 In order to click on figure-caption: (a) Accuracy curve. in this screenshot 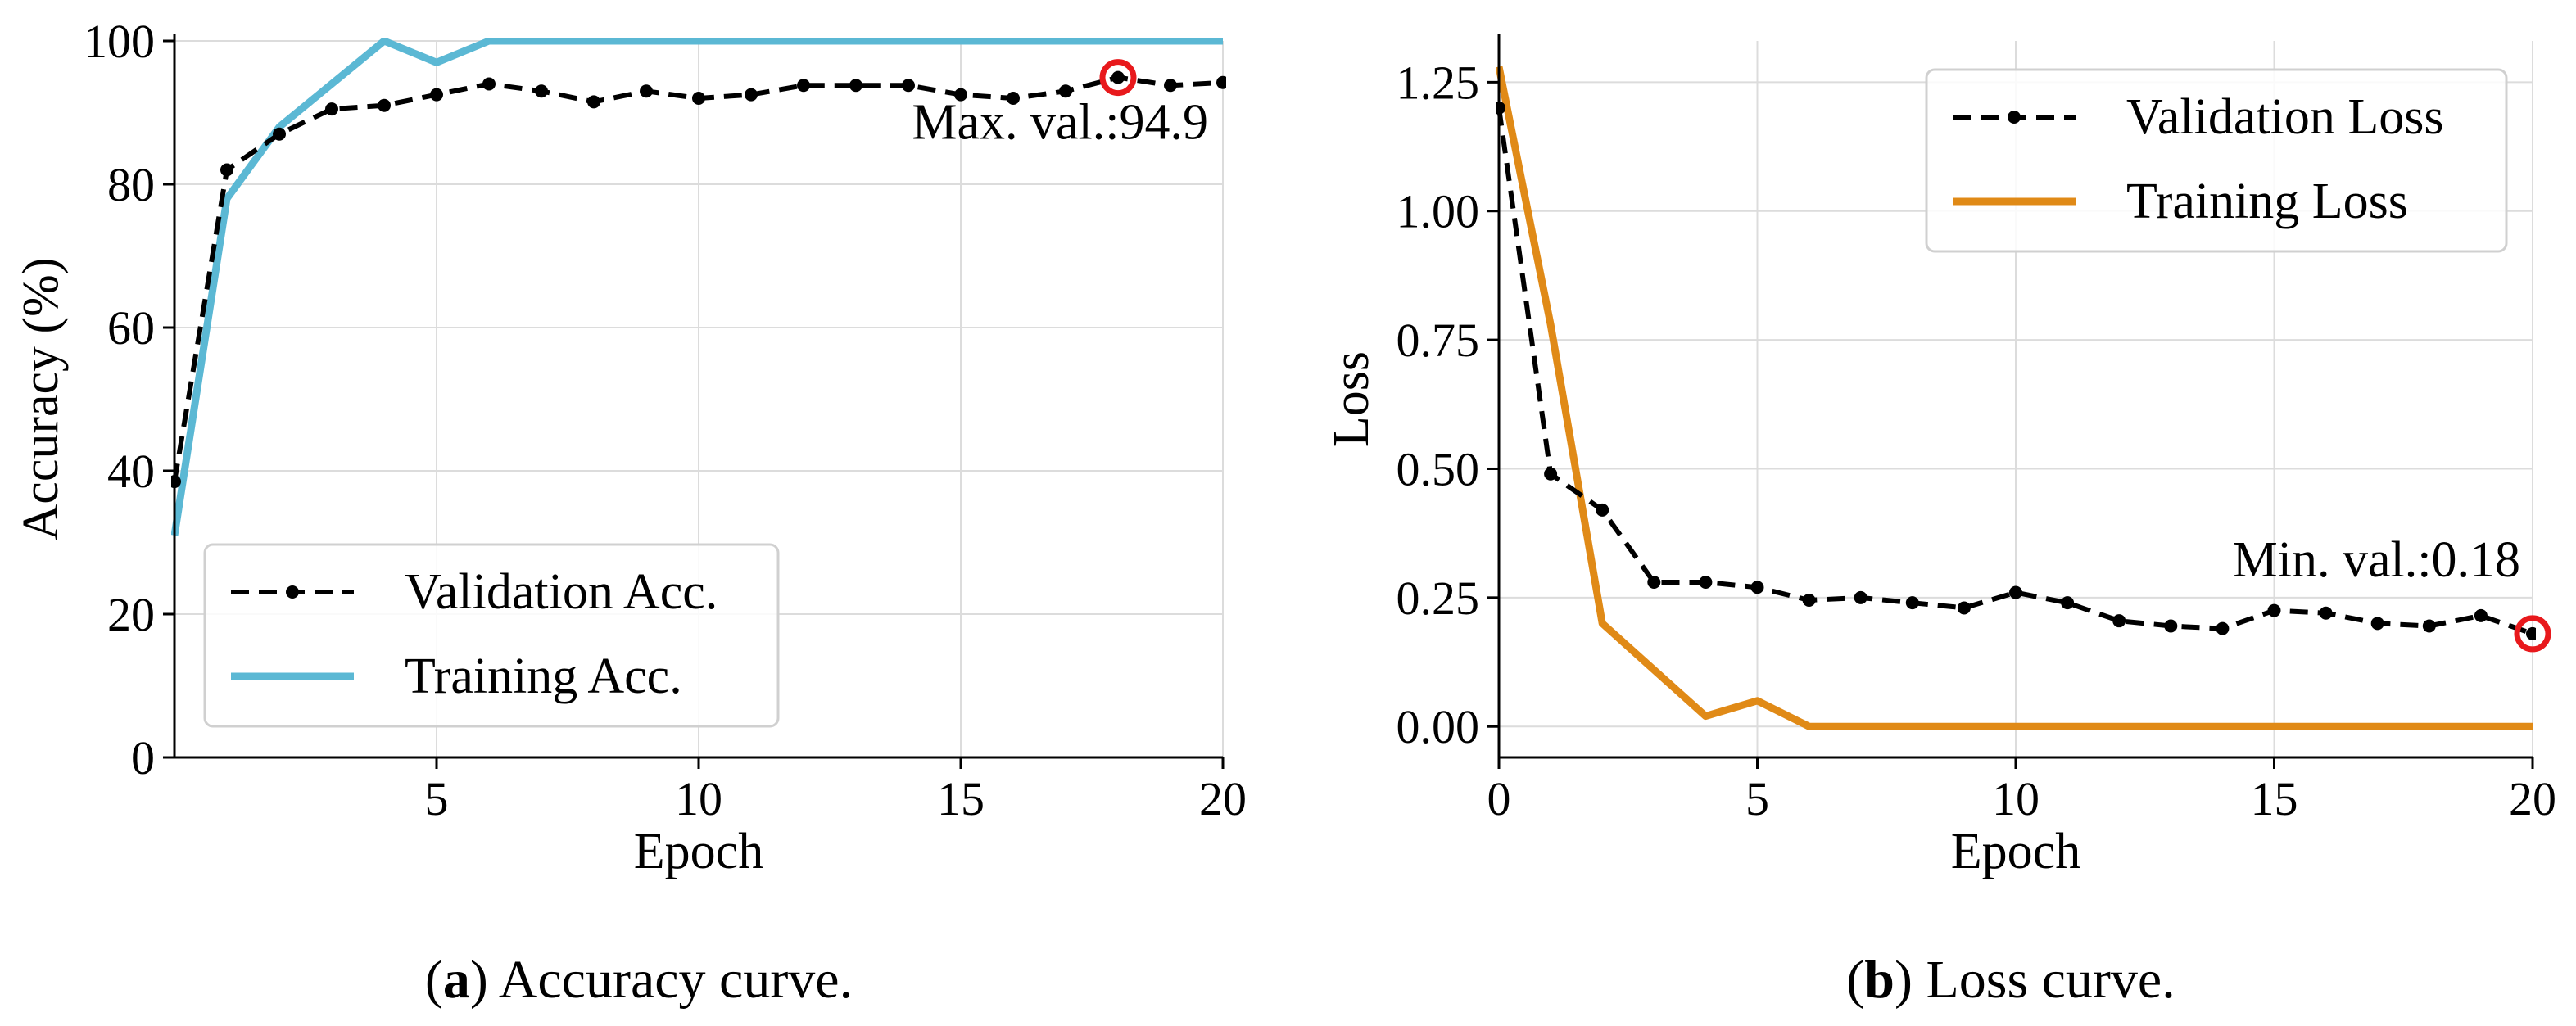, I will do `click(639, 980)`.